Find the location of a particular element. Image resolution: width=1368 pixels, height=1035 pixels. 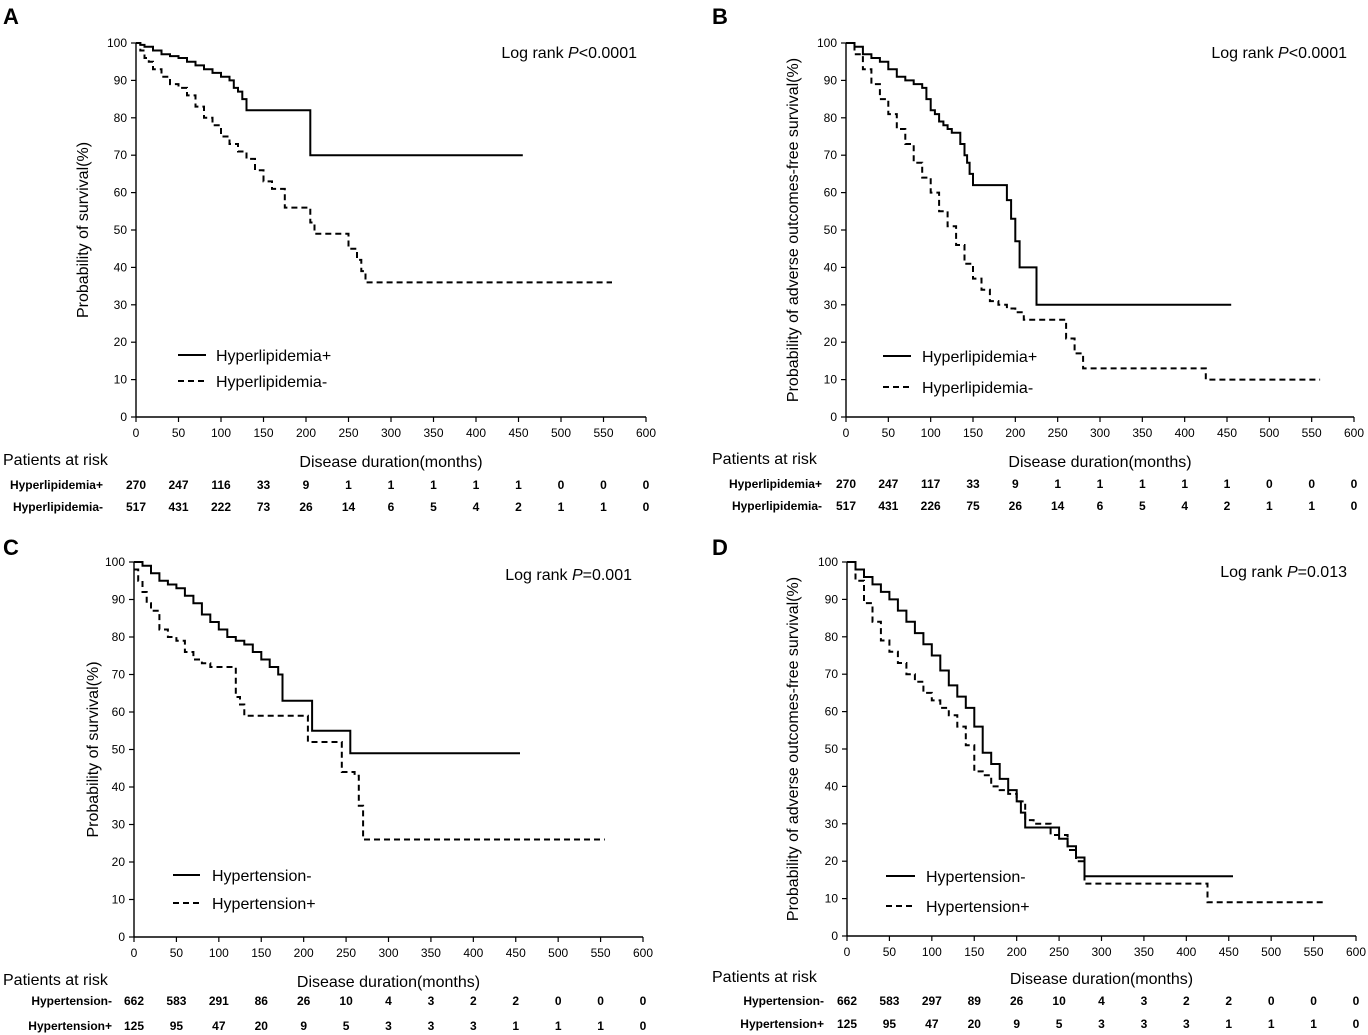

risk-count: 89 is located at coordinates (975, 1001).